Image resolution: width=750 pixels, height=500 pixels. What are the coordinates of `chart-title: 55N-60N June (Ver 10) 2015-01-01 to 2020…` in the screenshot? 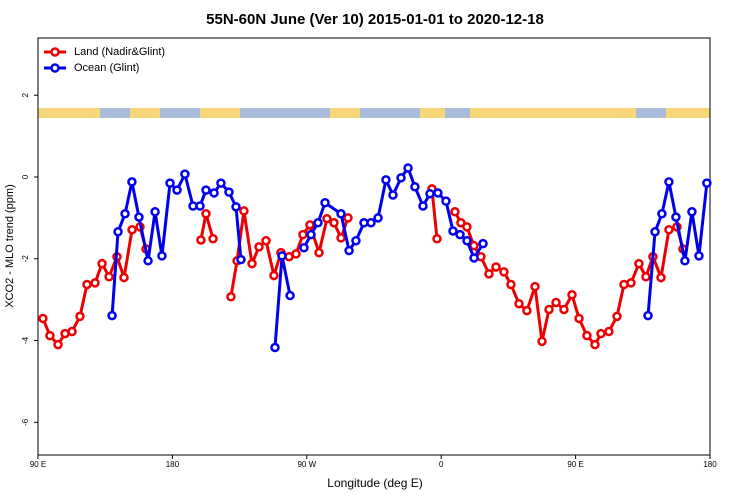 It's located at (375, 19).